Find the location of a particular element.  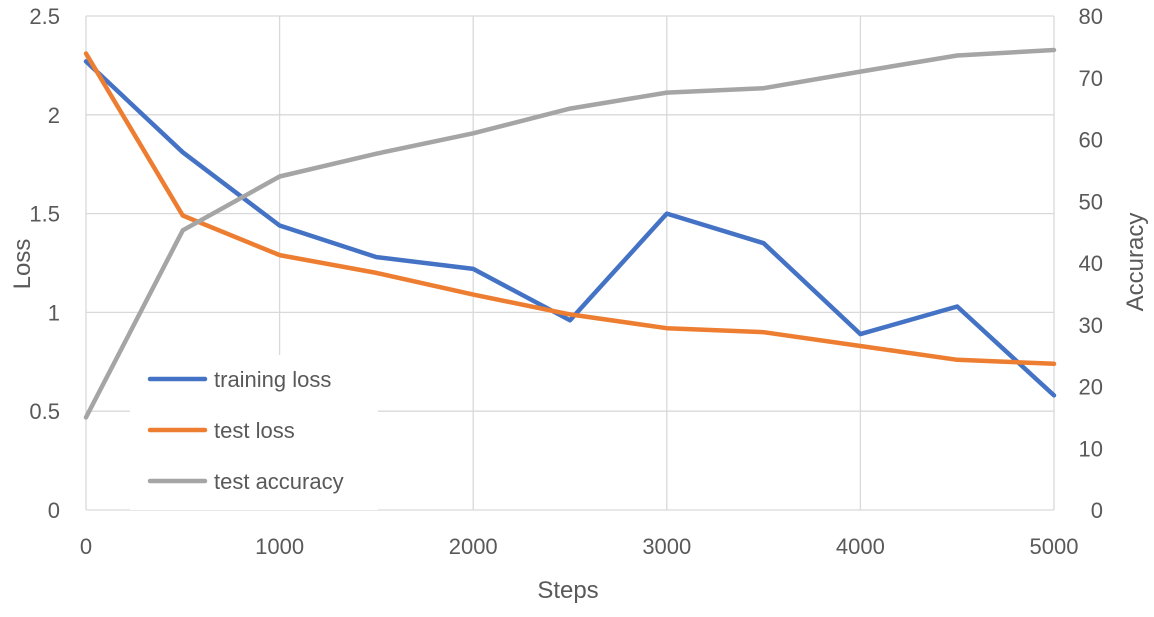

x-tick-label: 0 is located at coordinates (86, 546).